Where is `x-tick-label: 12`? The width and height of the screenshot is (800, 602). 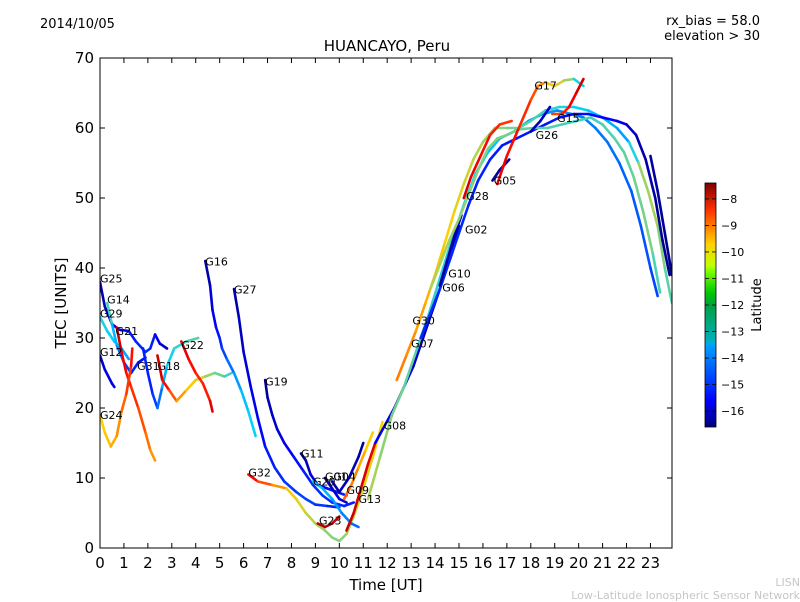
x-tick-label: 12 is located at coordinates (387, 563).